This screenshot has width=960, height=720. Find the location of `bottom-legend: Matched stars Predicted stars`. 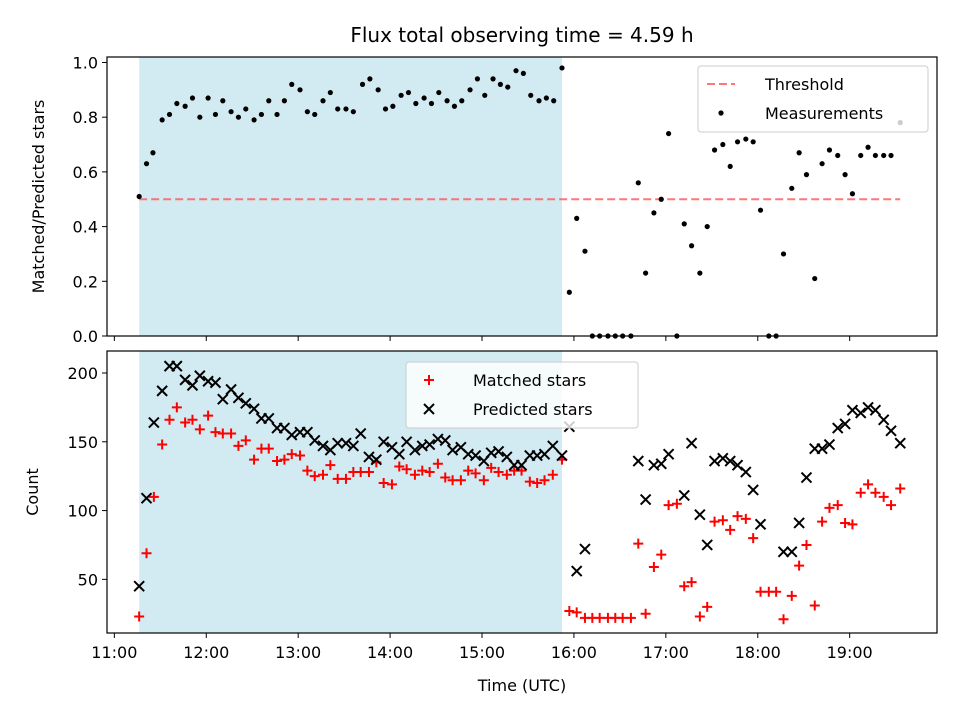

bottom-legend: Matched stars Predicted stars is located at coordinates (522, 395).